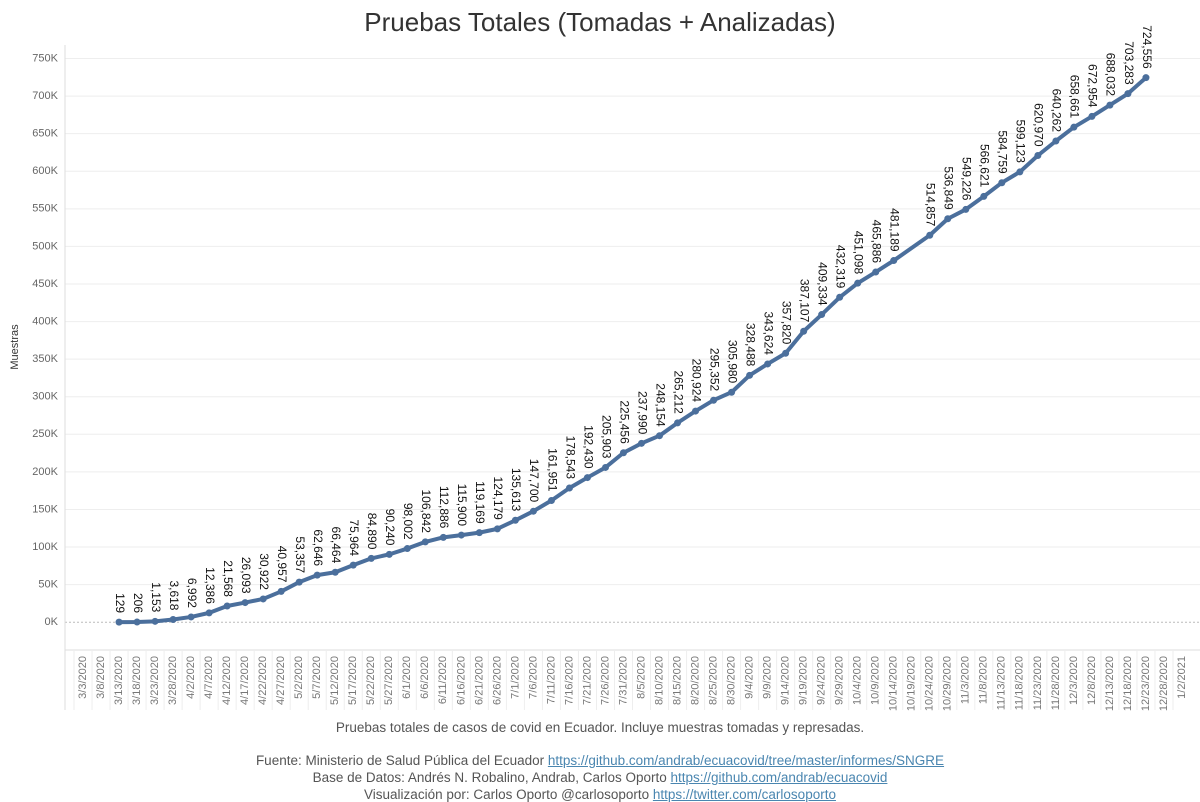 This screenshot has width=1200, height=802. What do you see at coordinates (119, 680) in the screenshot?
I see `x-tick-label: 3/13/2020` at bounding box center [119, 680].